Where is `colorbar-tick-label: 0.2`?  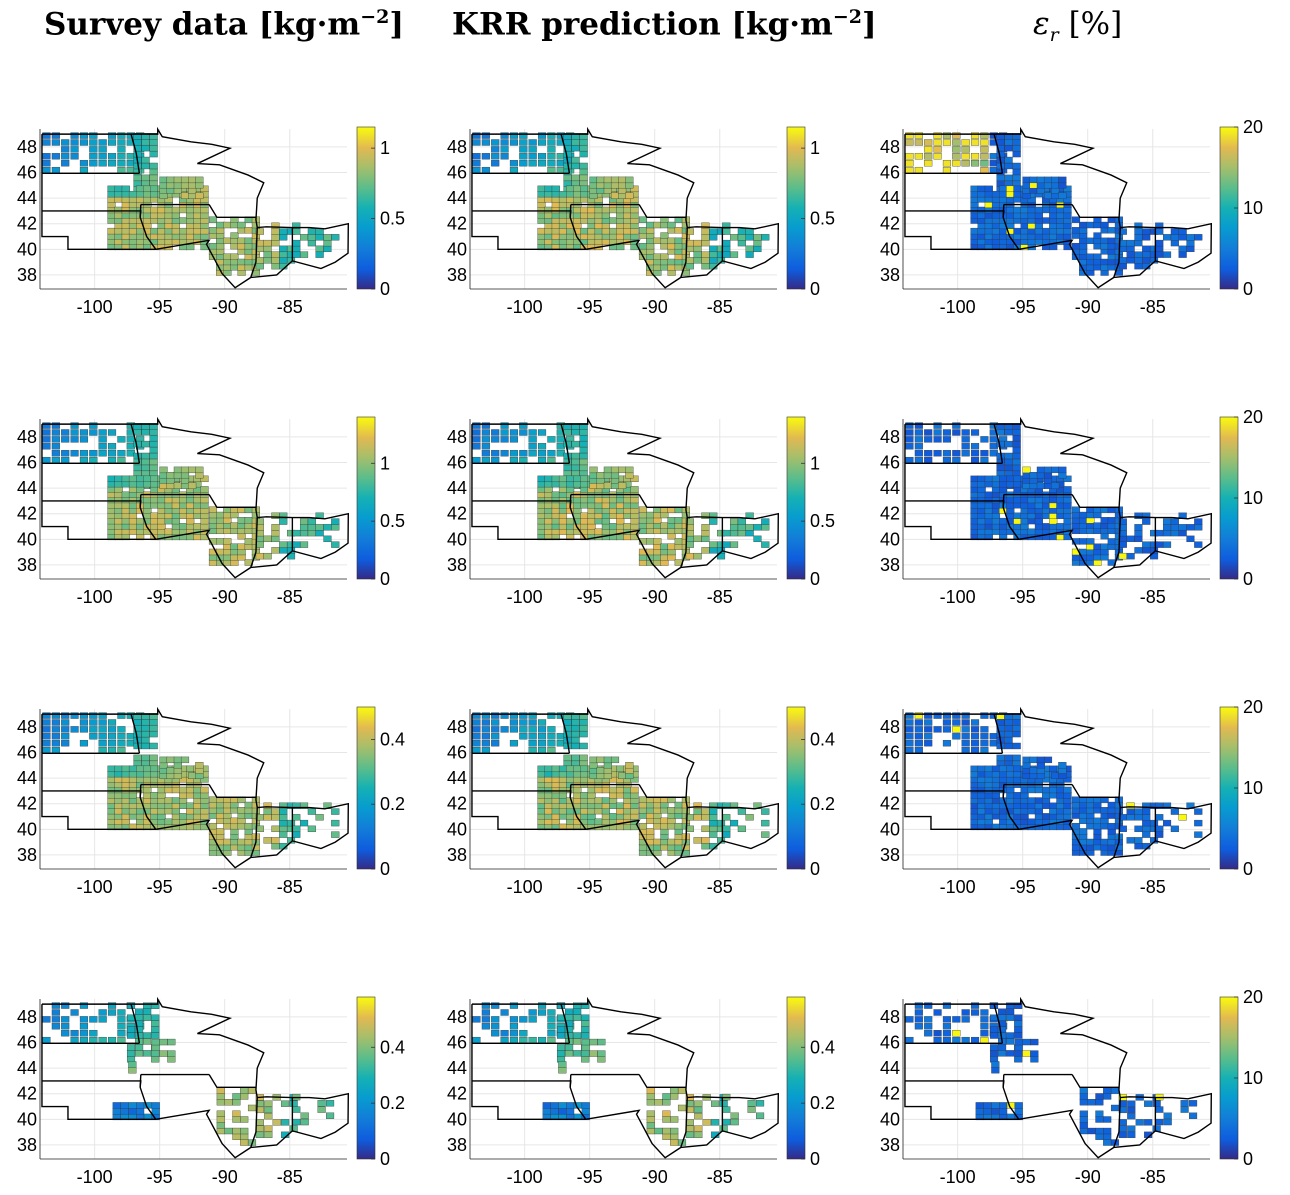 colorbar-tick-label: 0.2 is located at coordinates (392, 804).